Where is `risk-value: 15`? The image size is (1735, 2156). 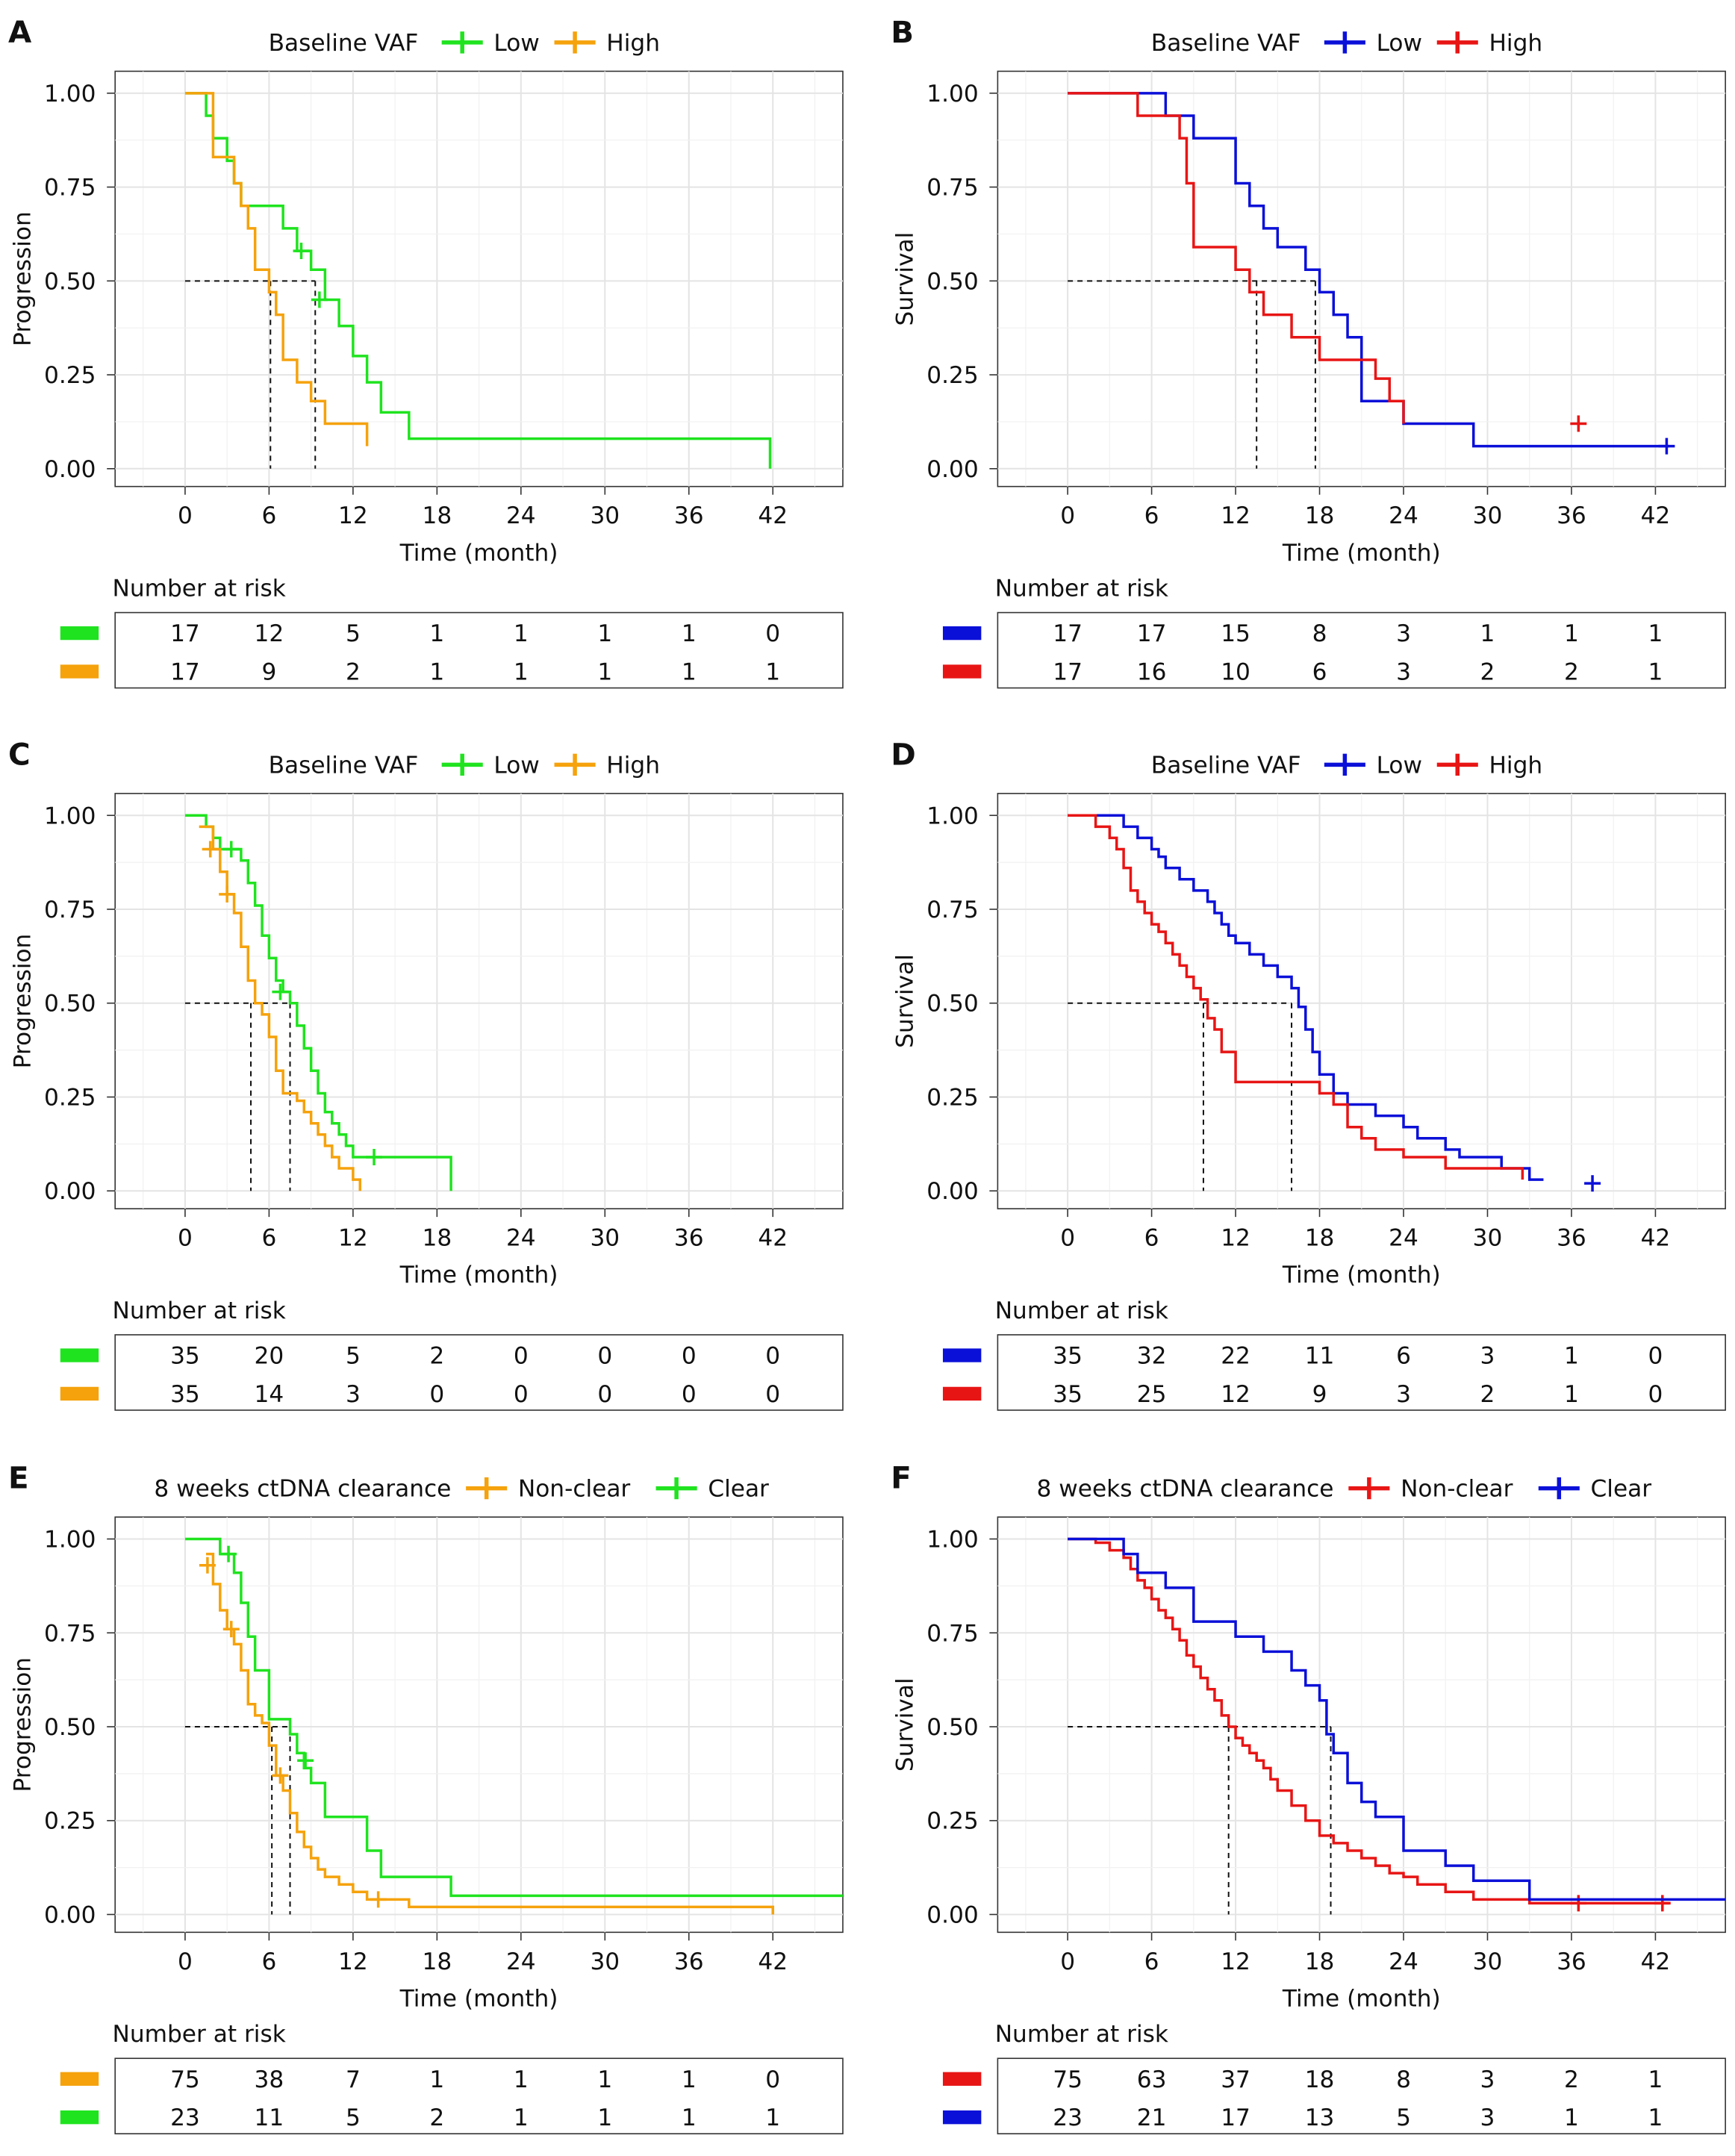
risk-value: 15 is located at coordinates (1235, 633).